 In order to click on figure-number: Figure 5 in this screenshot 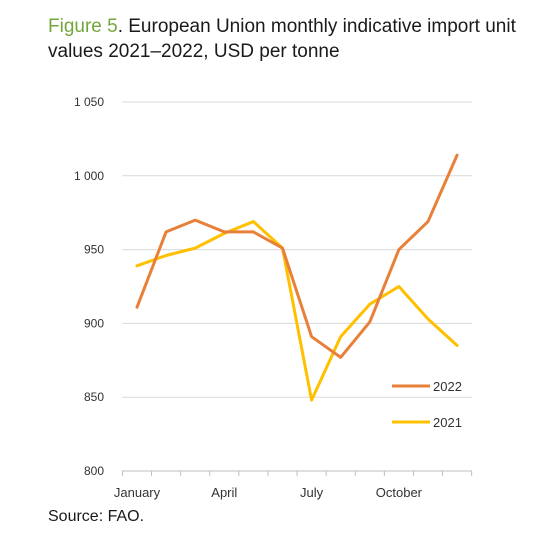, I will do `click(83, 26)`.